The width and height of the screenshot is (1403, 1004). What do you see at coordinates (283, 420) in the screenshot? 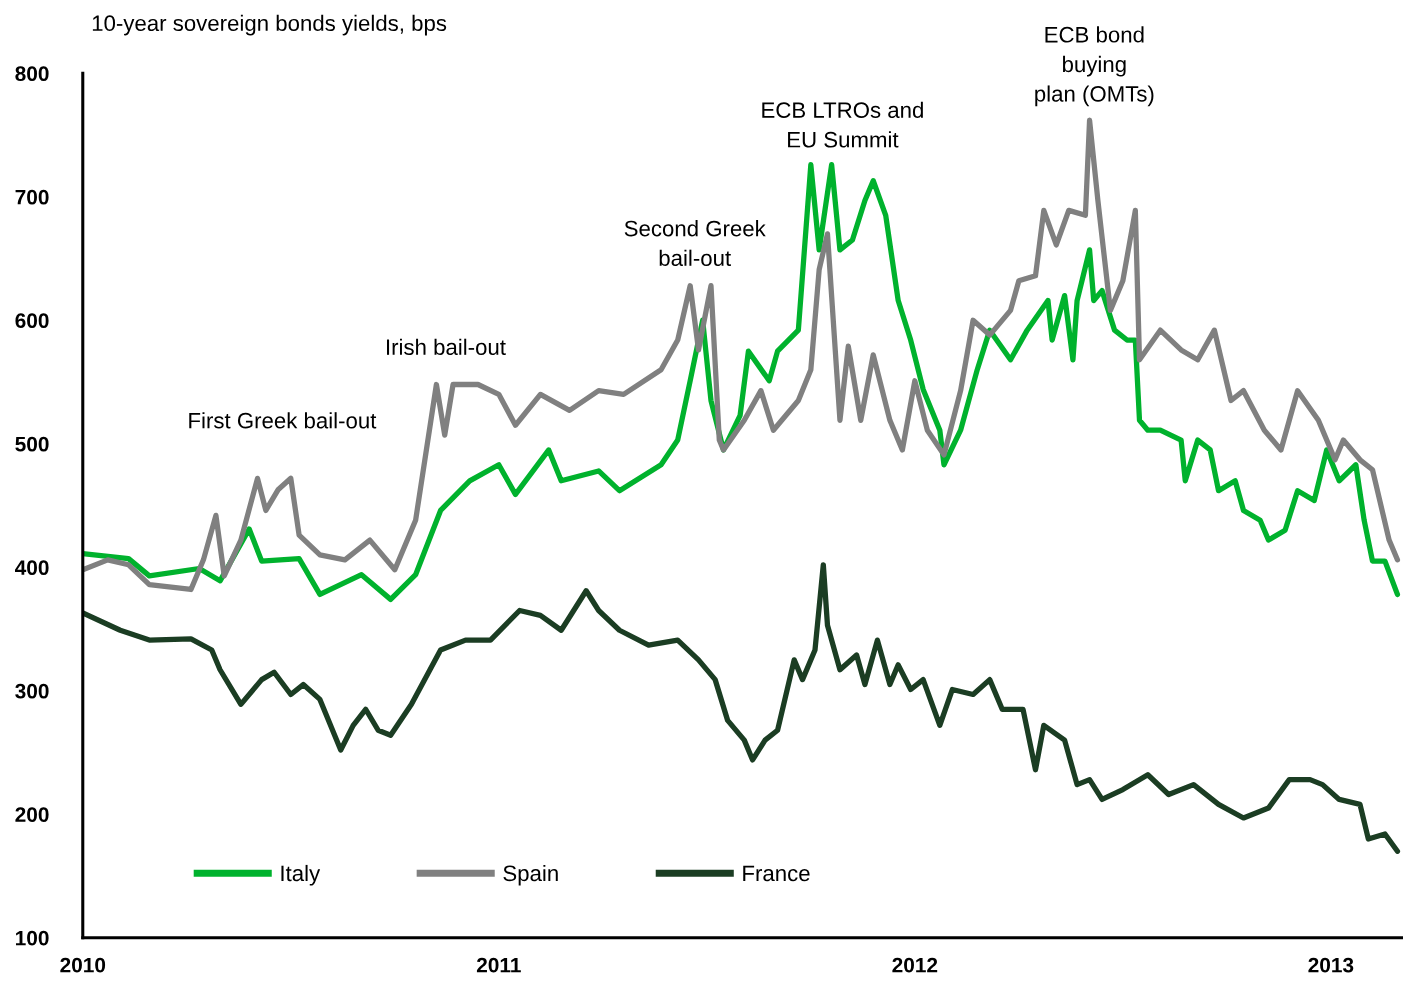
I see `annotation: First Greek bail-out` at bounding box center [283, 420].